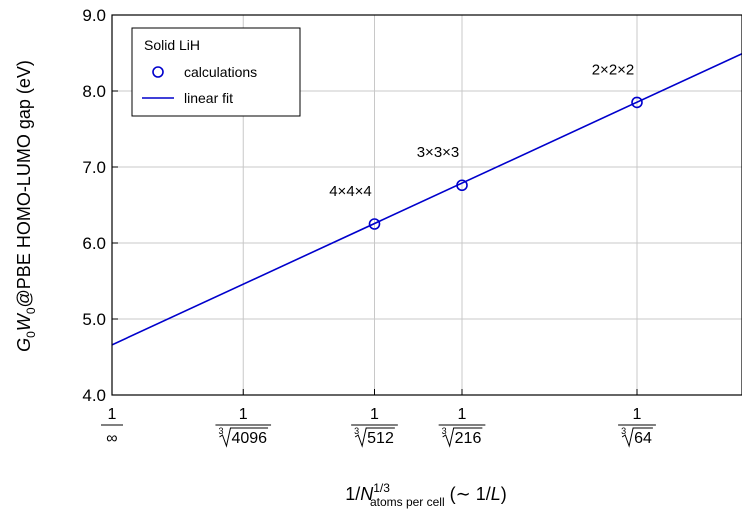  What do you see at coordinates (94, 319) in the screenshot?
I see `y-tick-label: 5.0` at bounding box center [94, 319].